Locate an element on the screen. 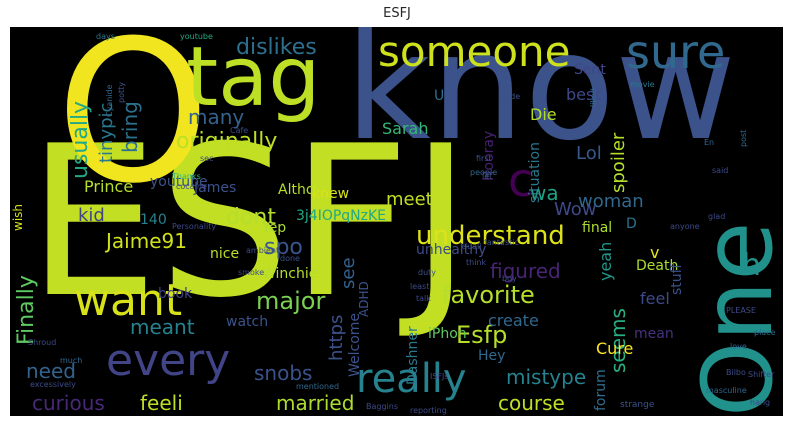  word: fantastic is located at coordinates (501, 242).